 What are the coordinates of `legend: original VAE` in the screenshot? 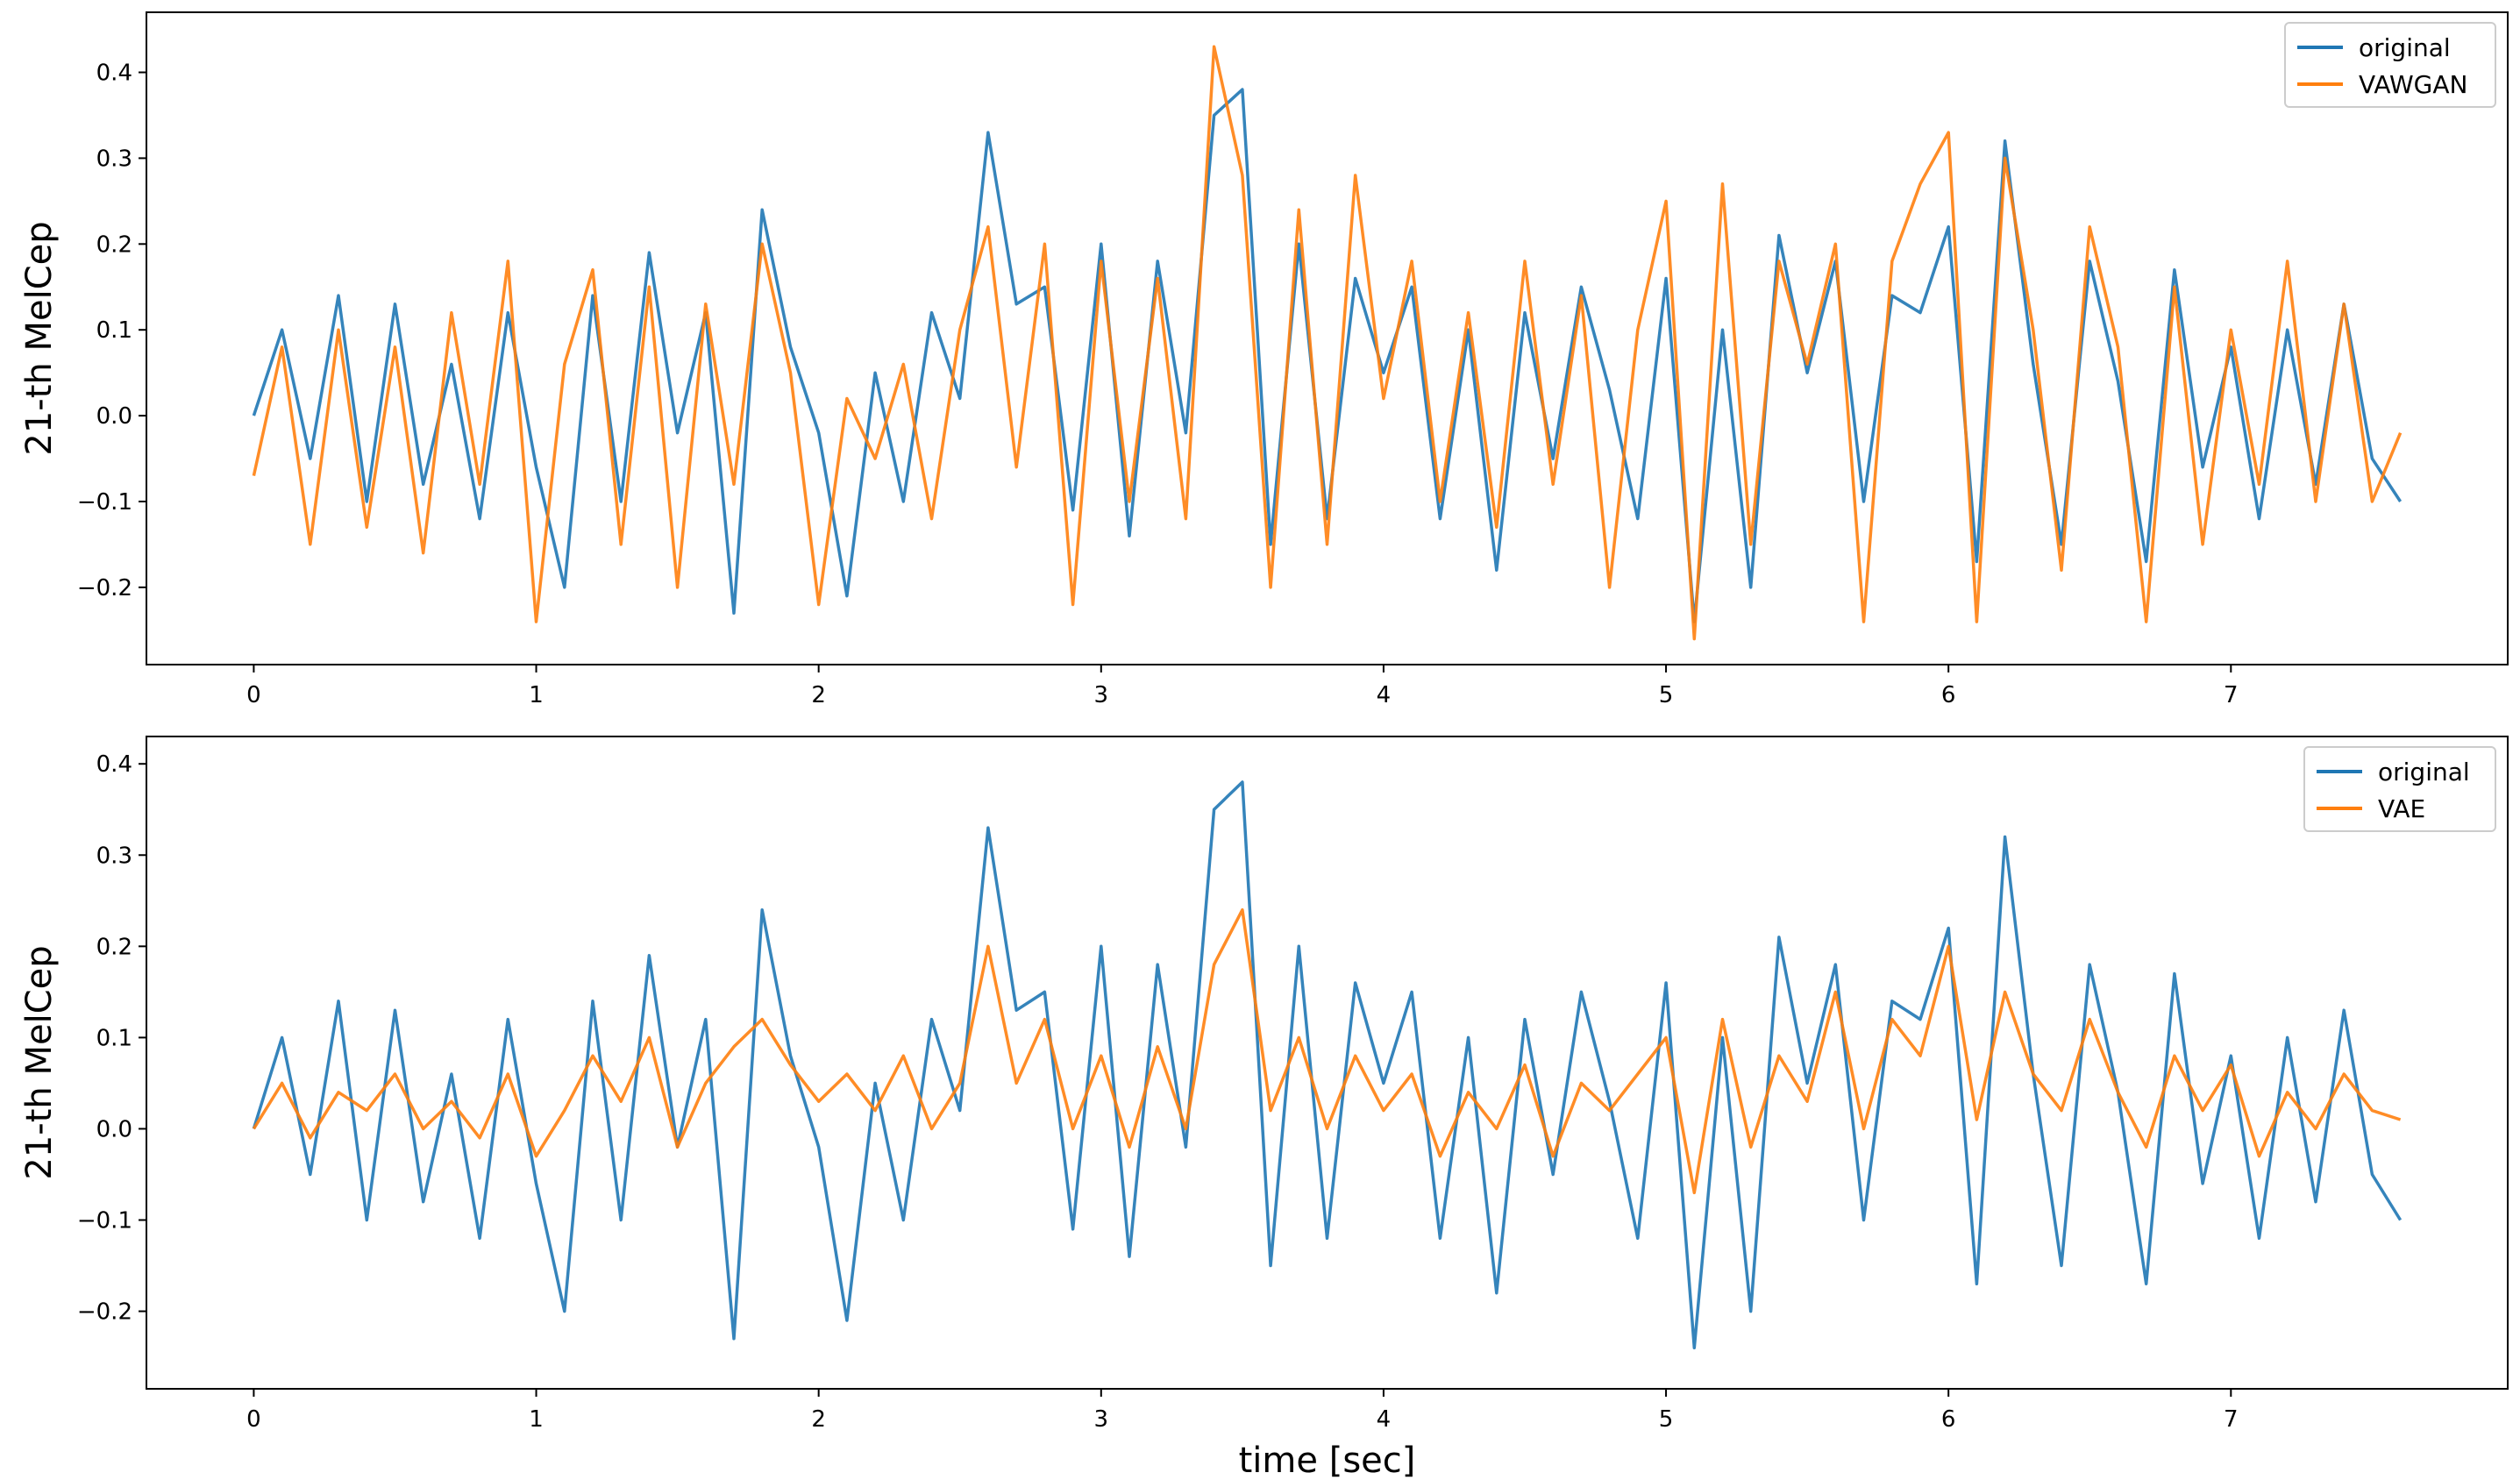 It's located at (2399, 789).